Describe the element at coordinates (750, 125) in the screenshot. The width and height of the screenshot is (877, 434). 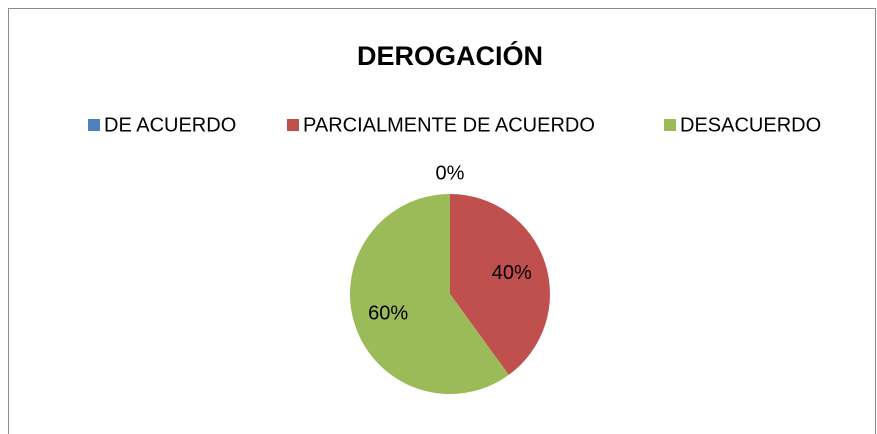
I see `legend-label: DESACUERDO` at that location.